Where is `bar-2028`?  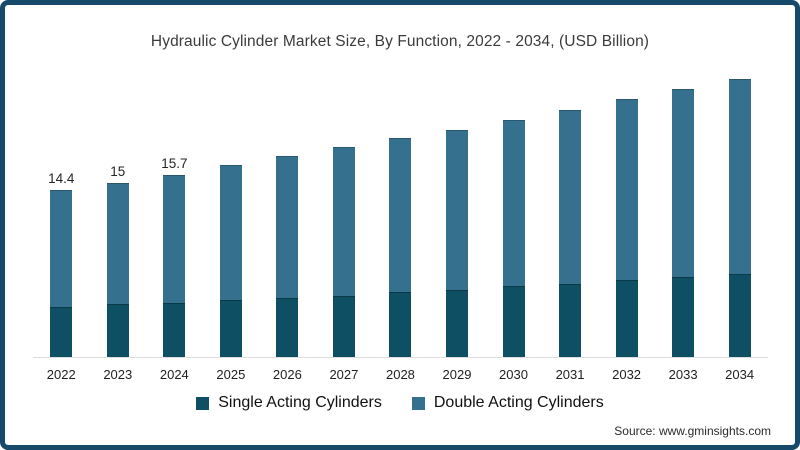 bar-2028 is located at coordinates (400, 181).